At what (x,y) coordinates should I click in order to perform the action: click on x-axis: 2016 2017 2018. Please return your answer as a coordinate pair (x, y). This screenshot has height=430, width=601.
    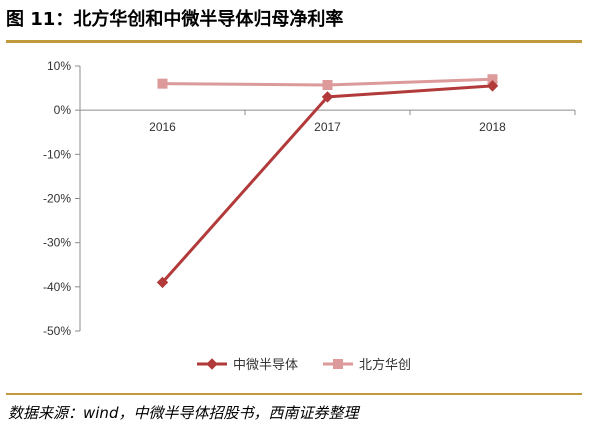
    Looking at the image, I should click on (327, 121).